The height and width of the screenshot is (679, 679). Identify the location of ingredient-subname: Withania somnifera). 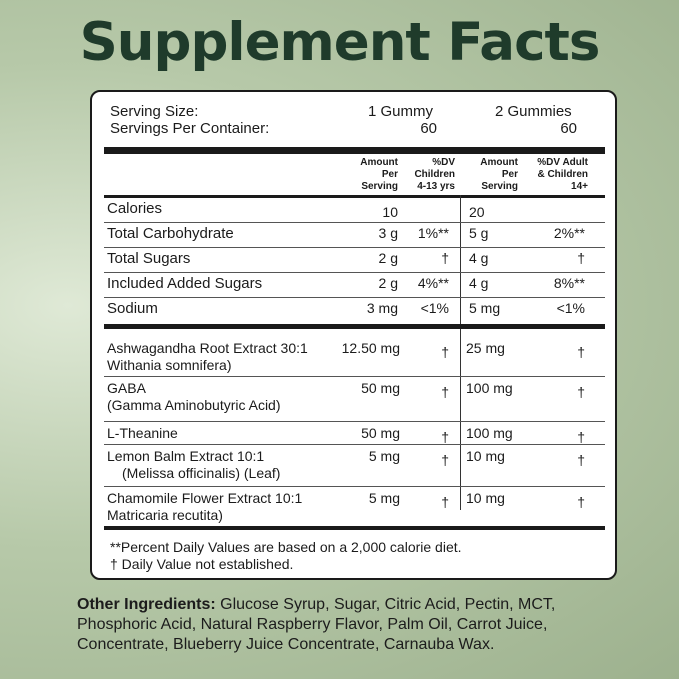
(169, 365).